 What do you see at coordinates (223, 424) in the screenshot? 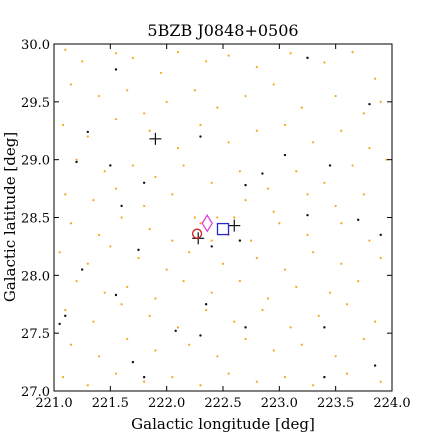
I see `x-axis-label: Galactic longitude [deg]` at bounding box center [223, 424].